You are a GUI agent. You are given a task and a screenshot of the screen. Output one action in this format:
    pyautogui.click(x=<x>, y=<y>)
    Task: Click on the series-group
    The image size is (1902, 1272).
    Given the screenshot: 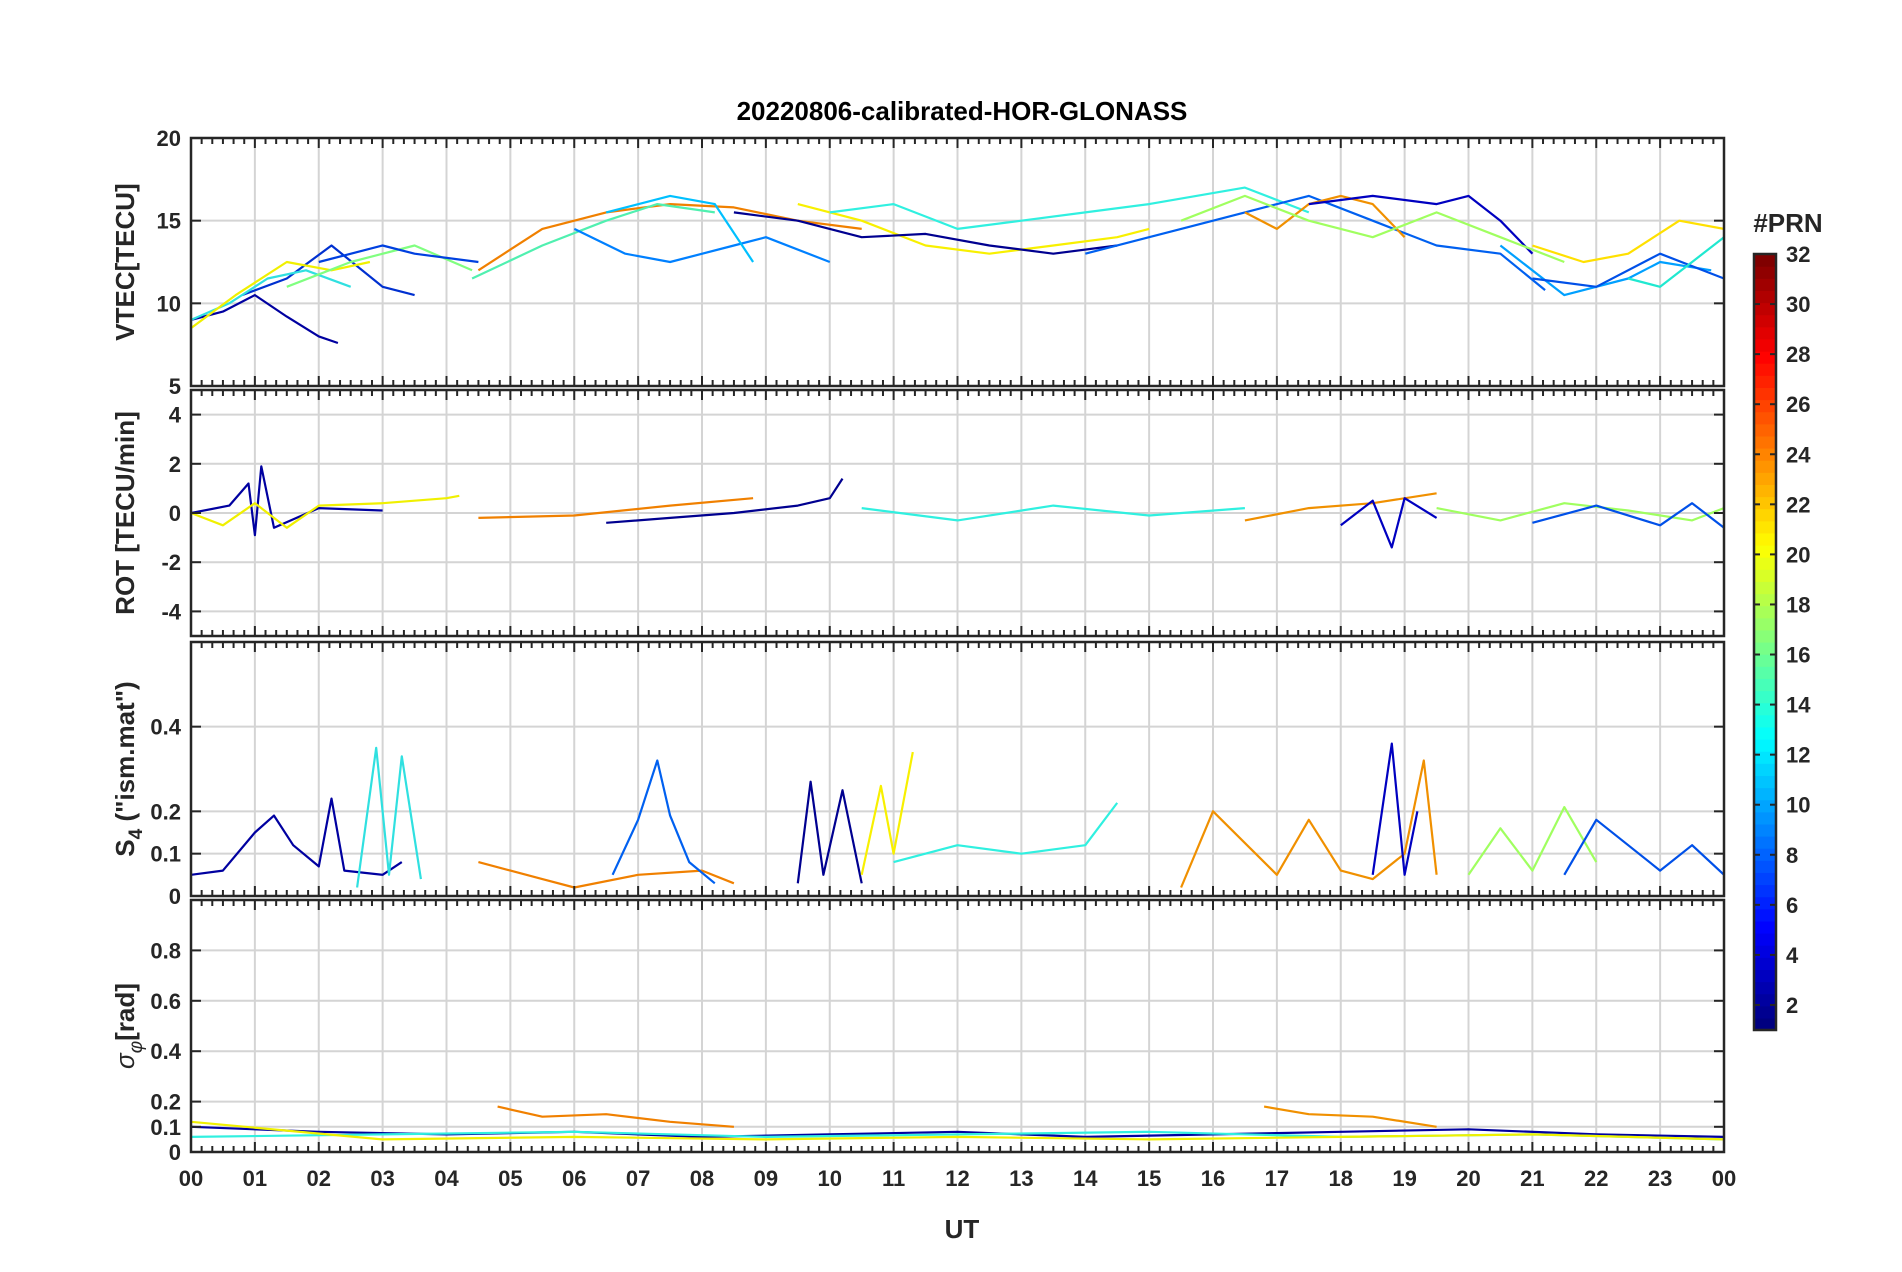 What is the action you would take?
    pyautogui.click(x=957, y=815)
    